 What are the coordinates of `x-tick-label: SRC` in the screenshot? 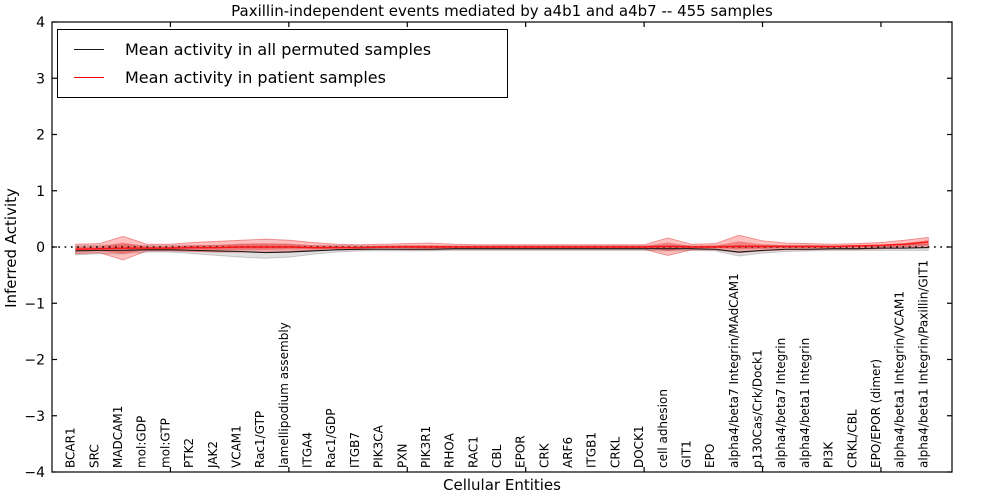 It's located at (94, 456).